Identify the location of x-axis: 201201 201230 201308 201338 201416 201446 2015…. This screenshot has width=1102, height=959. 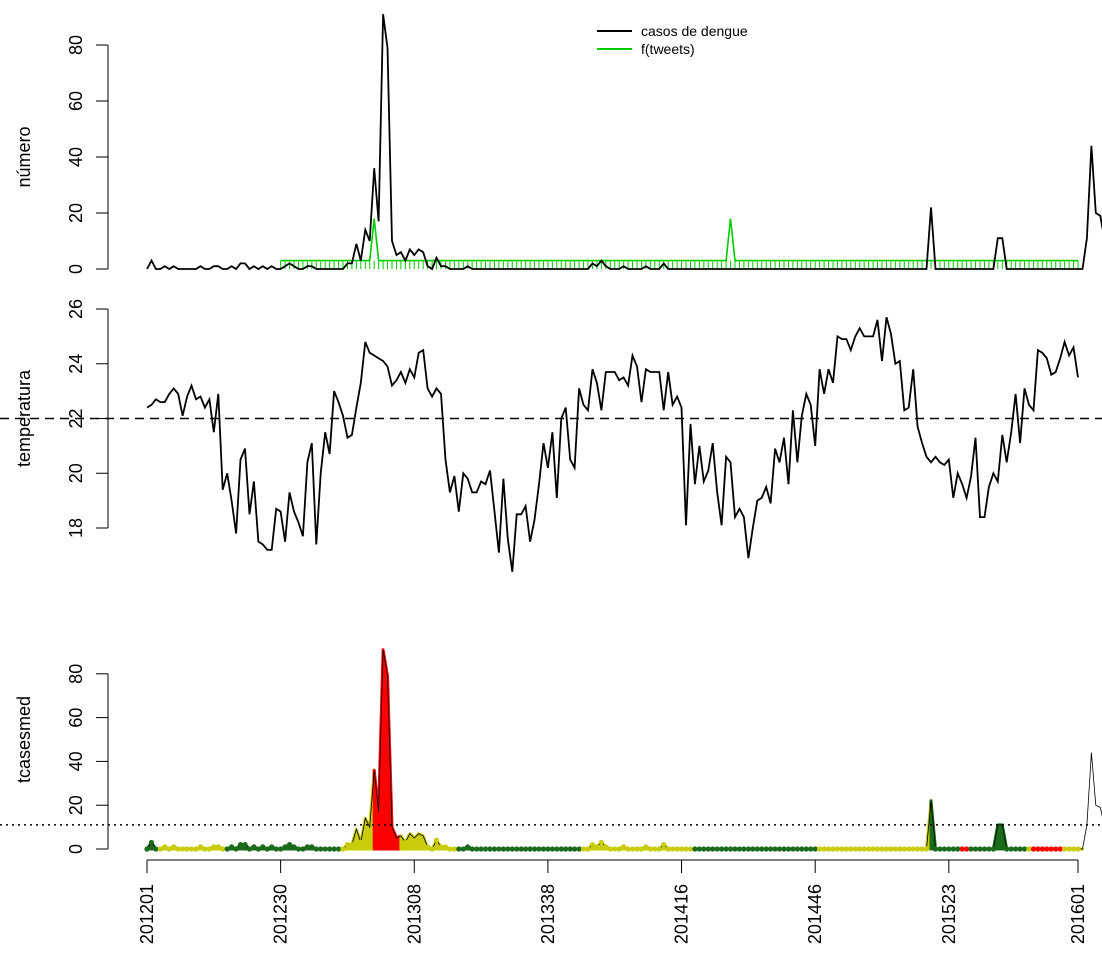
(612, 901).